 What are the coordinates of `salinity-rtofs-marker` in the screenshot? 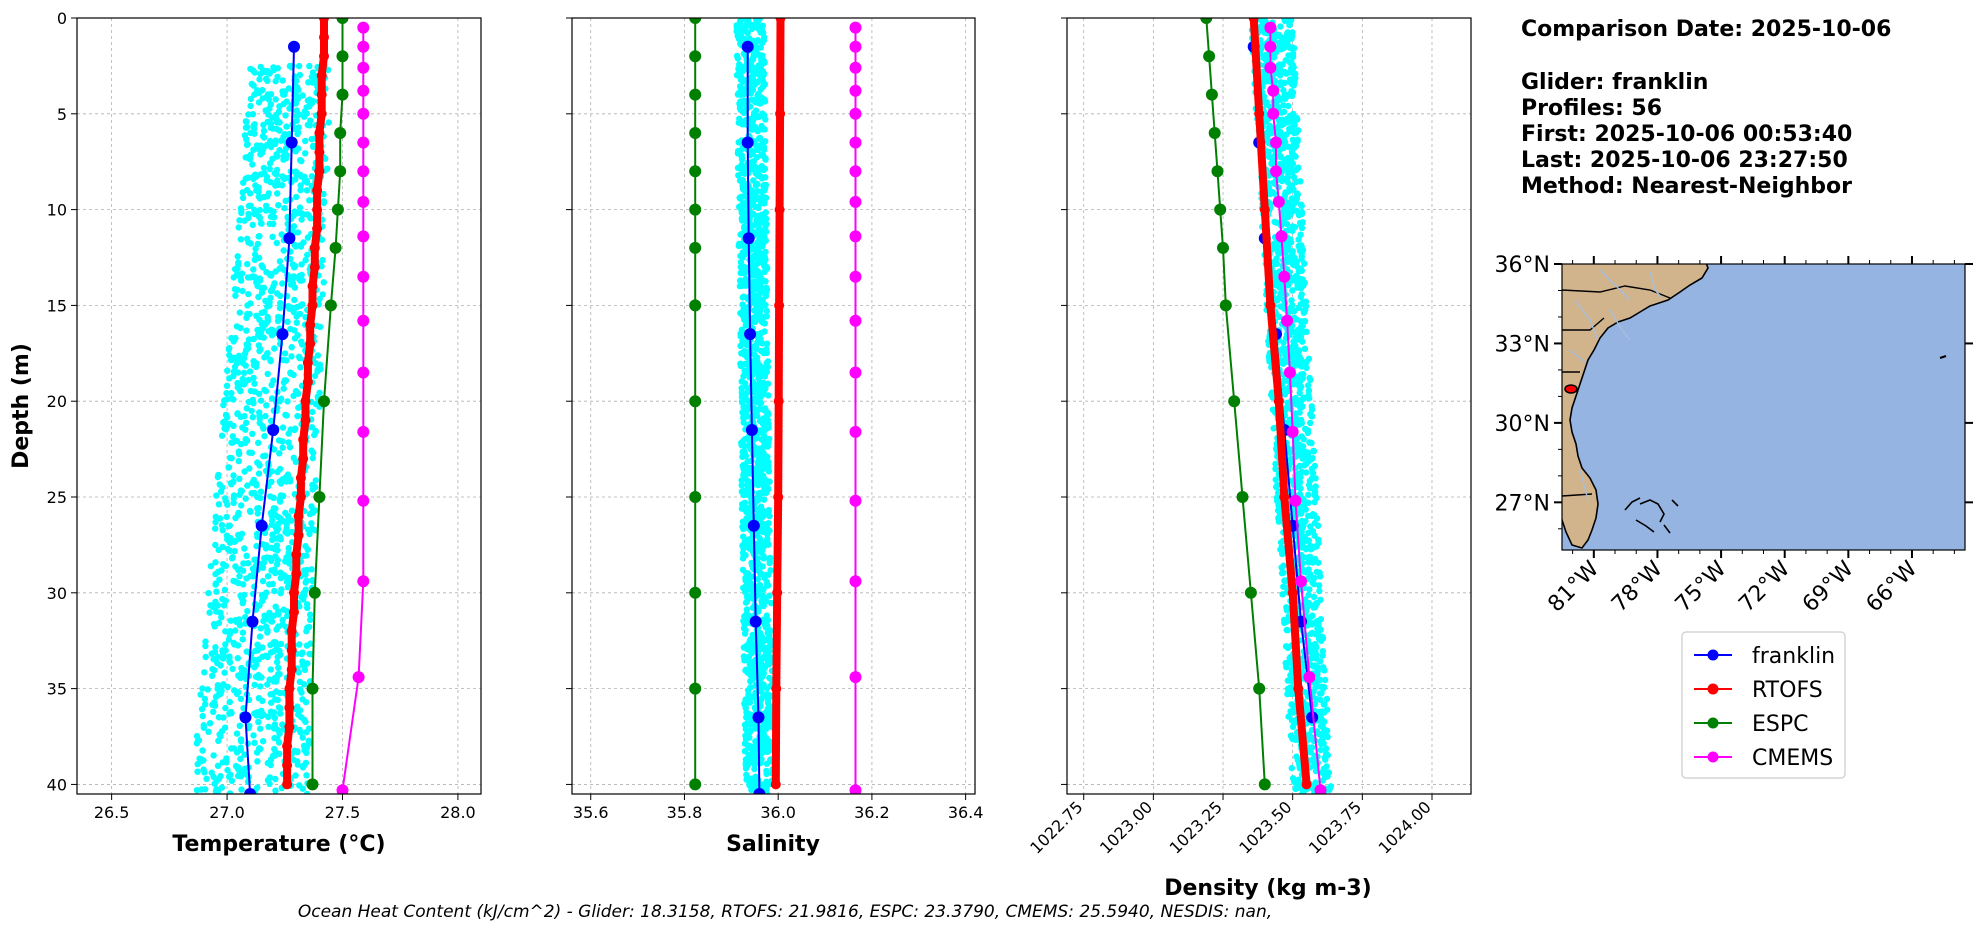 It's located at (779, 209).